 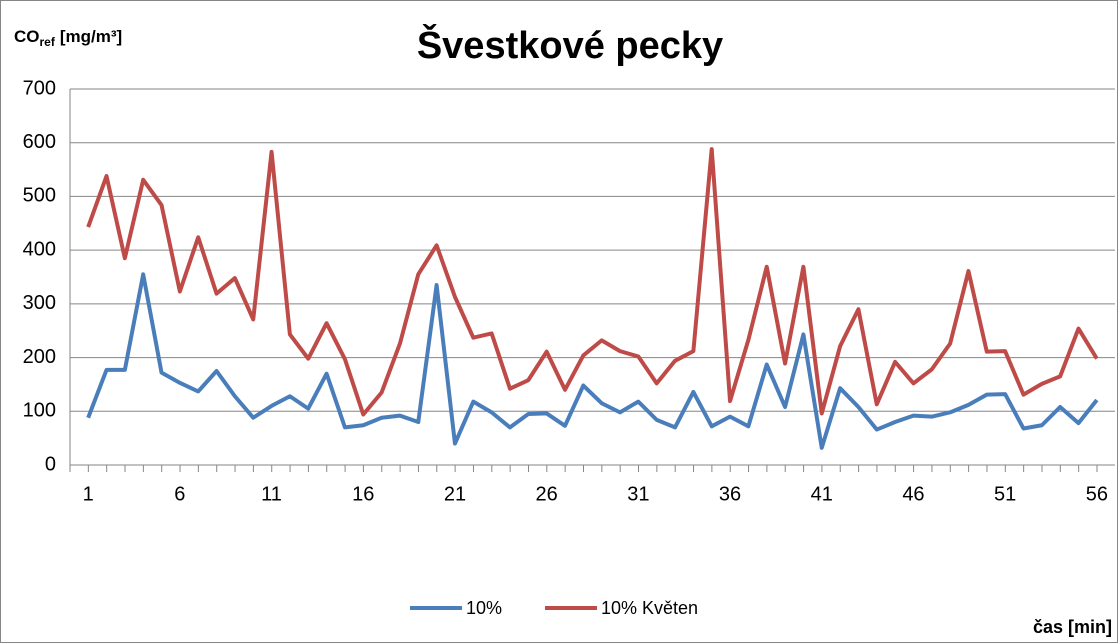 I want to click on y-tick-label: 700, so click(x=39, y=88).